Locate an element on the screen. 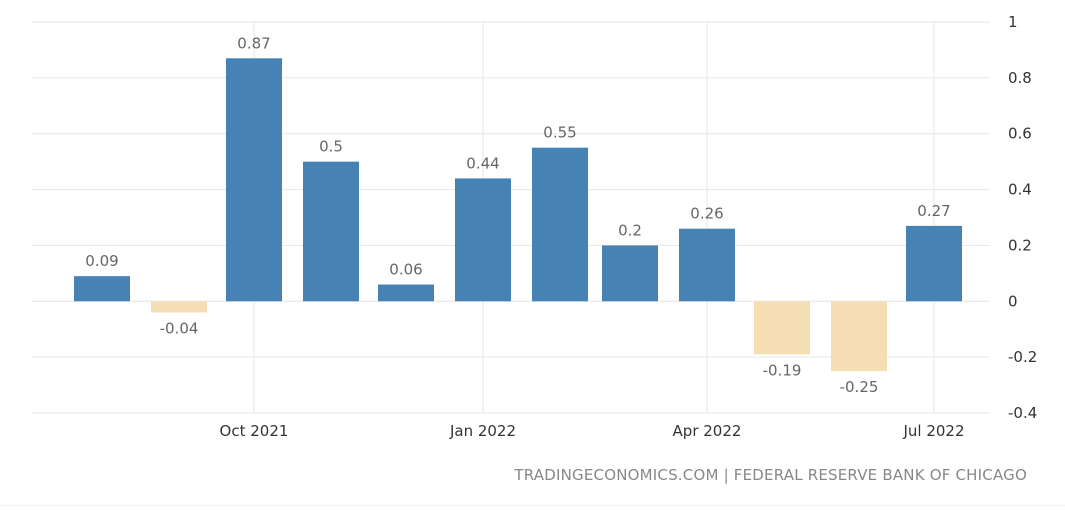 This screenshot has height=517, width=1065. y-tick-label: 0 is located at coordinates (1013, 301).